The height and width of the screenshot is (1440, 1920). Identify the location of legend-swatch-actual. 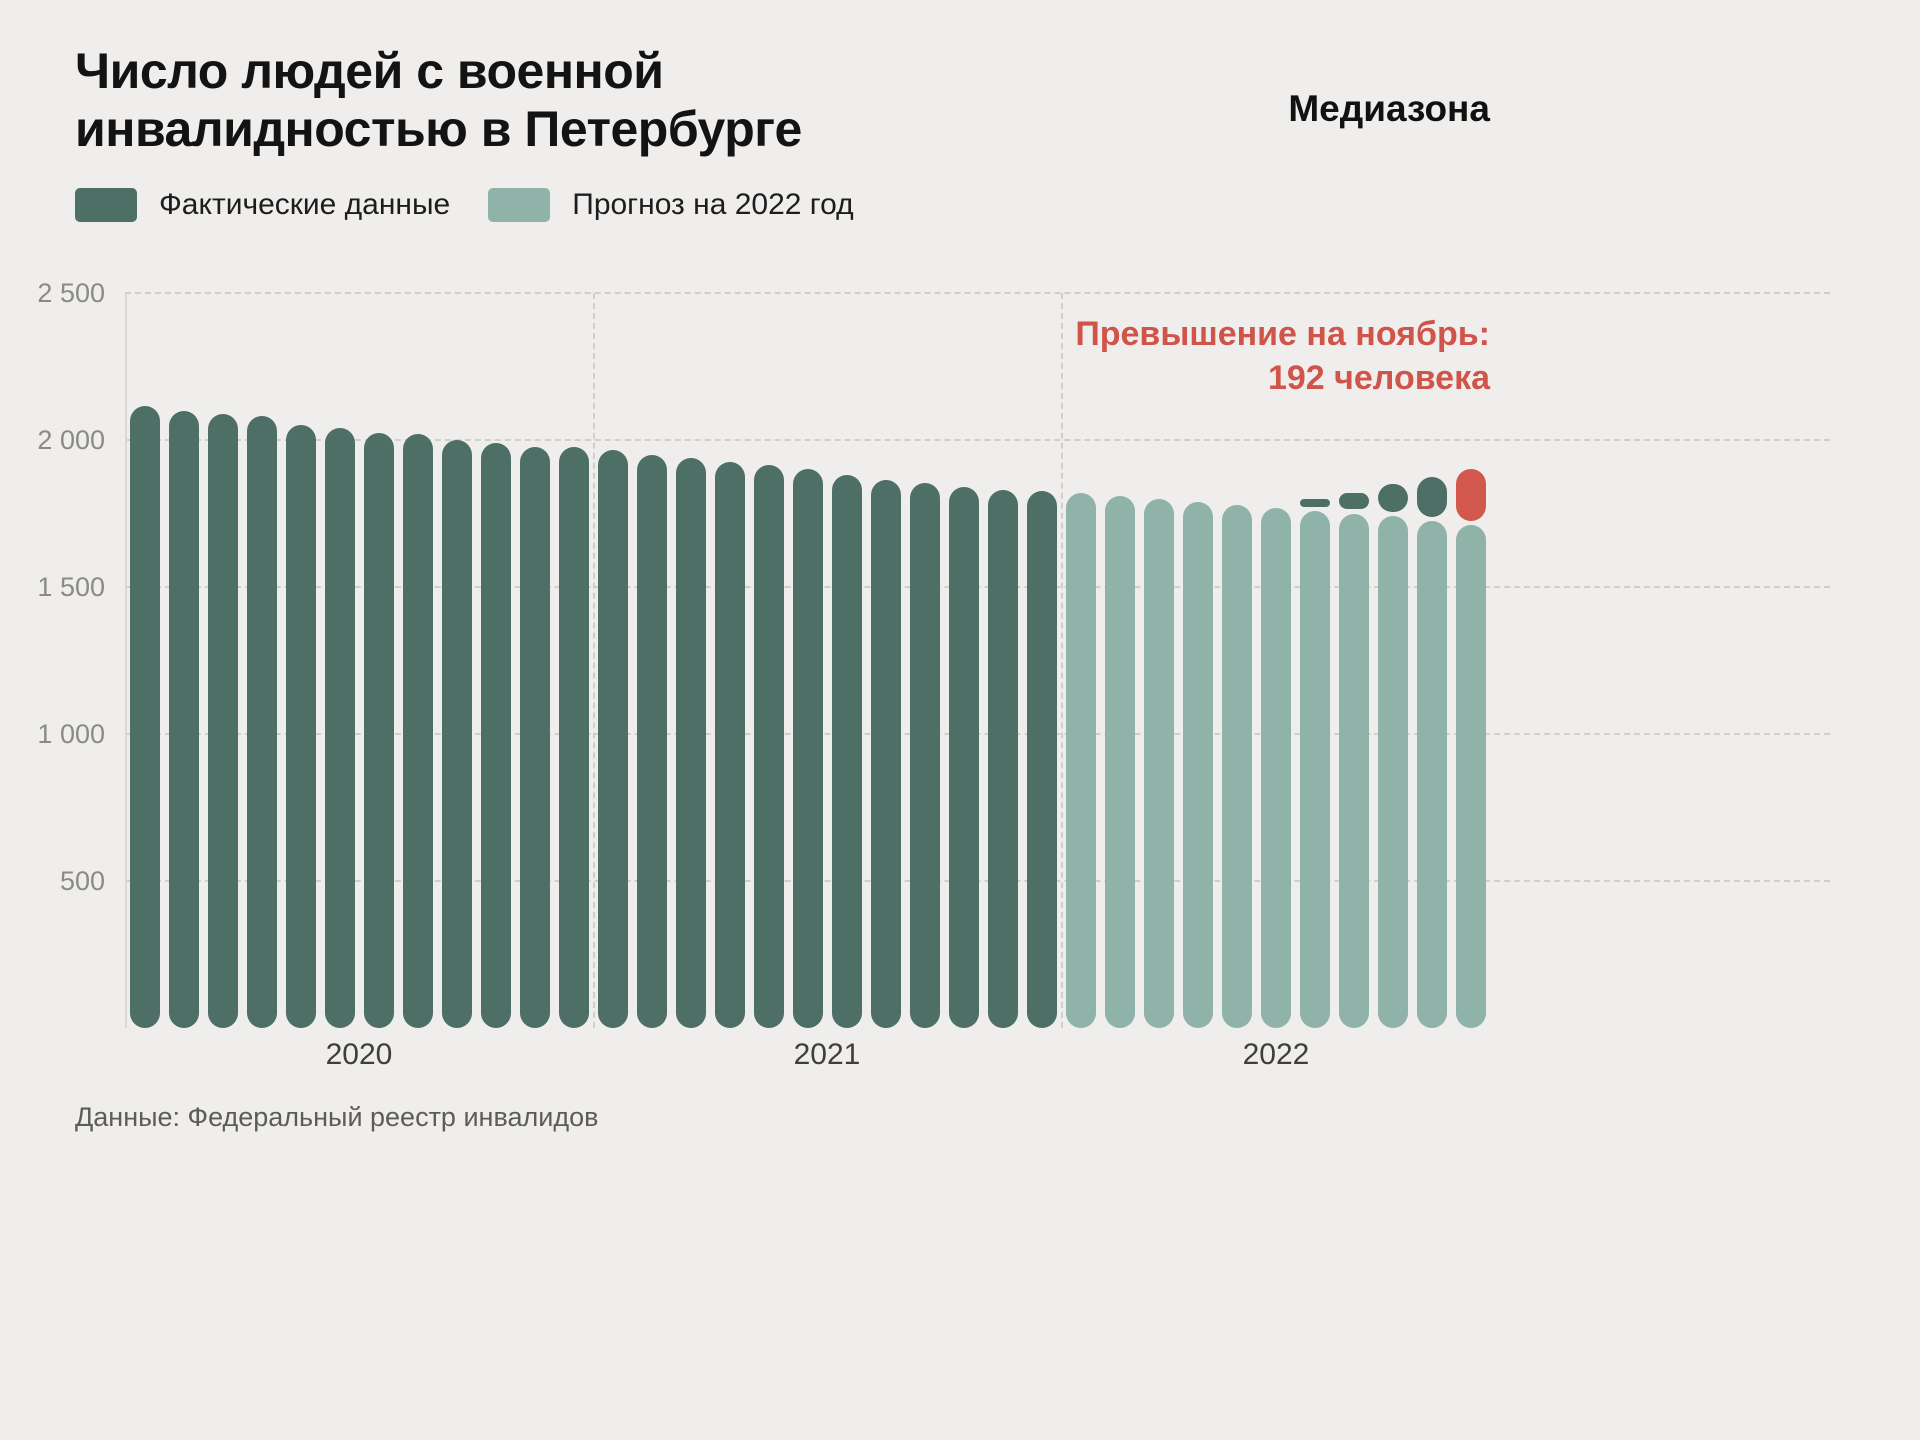
(106, 205).